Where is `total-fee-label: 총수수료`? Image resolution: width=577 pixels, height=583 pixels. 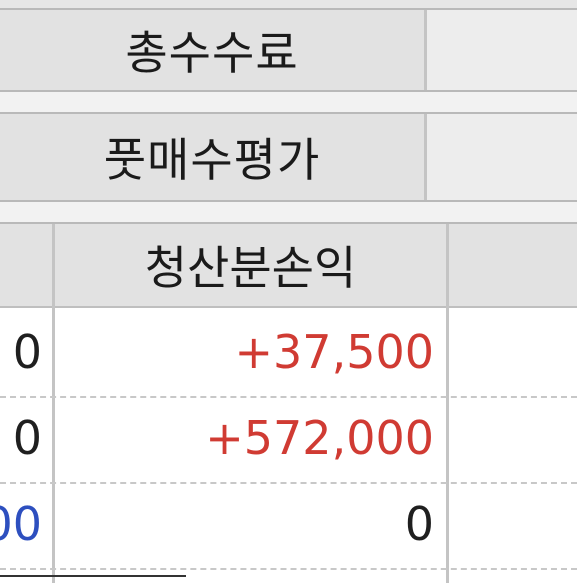
total-fee-label: 총수수료 is located at coordinates (212, 53).